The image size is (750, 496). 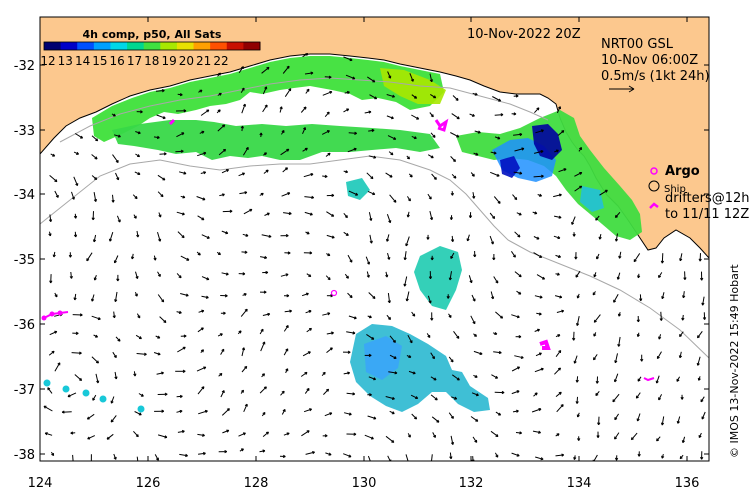 What do you see at coordinates (649, 60) in the screenshot?
I see `valid-time: 10-Nov 06:00Z` at bounding box center [649, 60].